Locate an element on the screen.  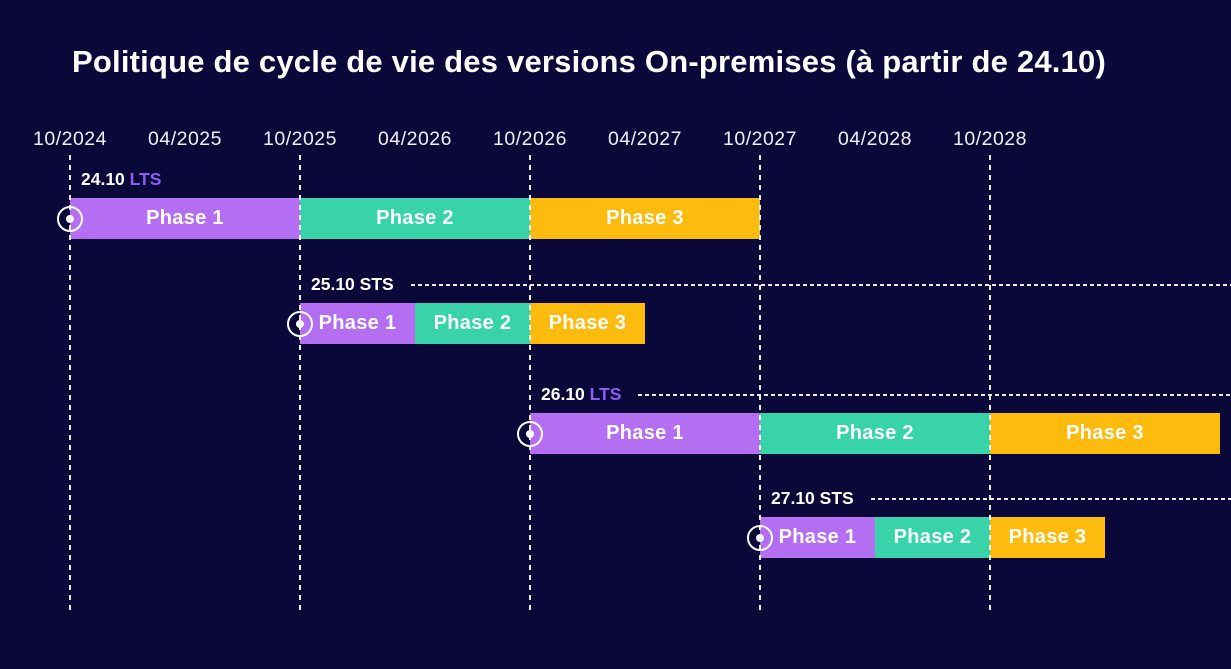
axis-tick-label: 04/2027 is located at coordinates (645, 139).